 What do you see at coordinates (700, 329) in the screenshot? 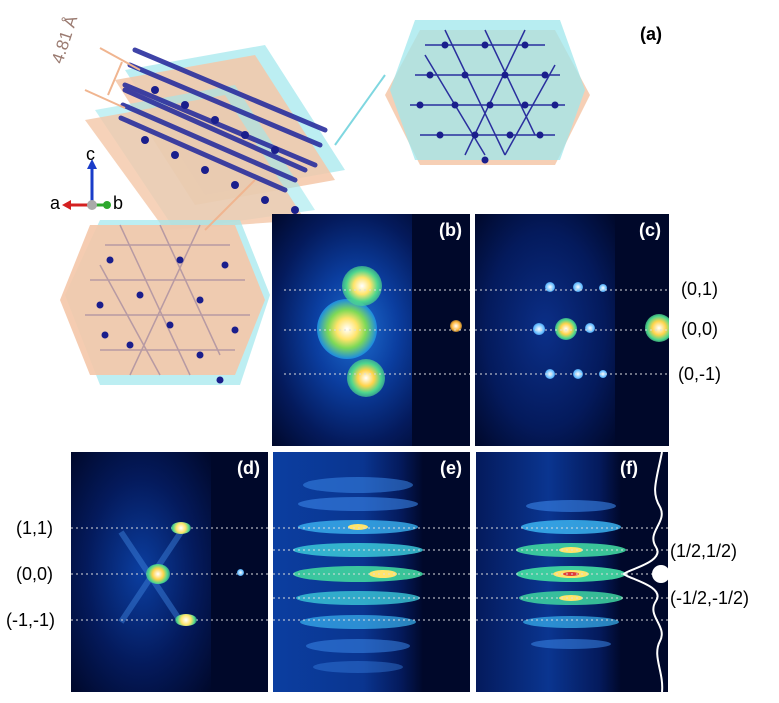
I see `index-label-0-0-right: (0,0)` at bounding box center [700, 329].